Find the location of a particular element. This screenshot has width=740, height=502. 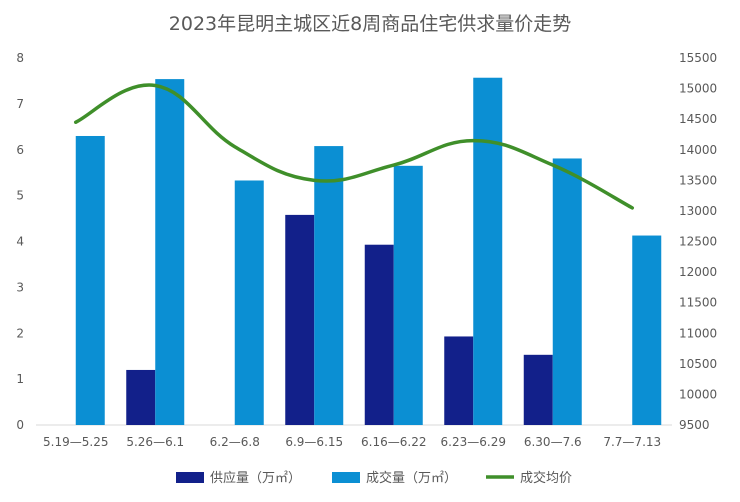

y-right-tick-label: 13000 is located at coordinates (698, 211).